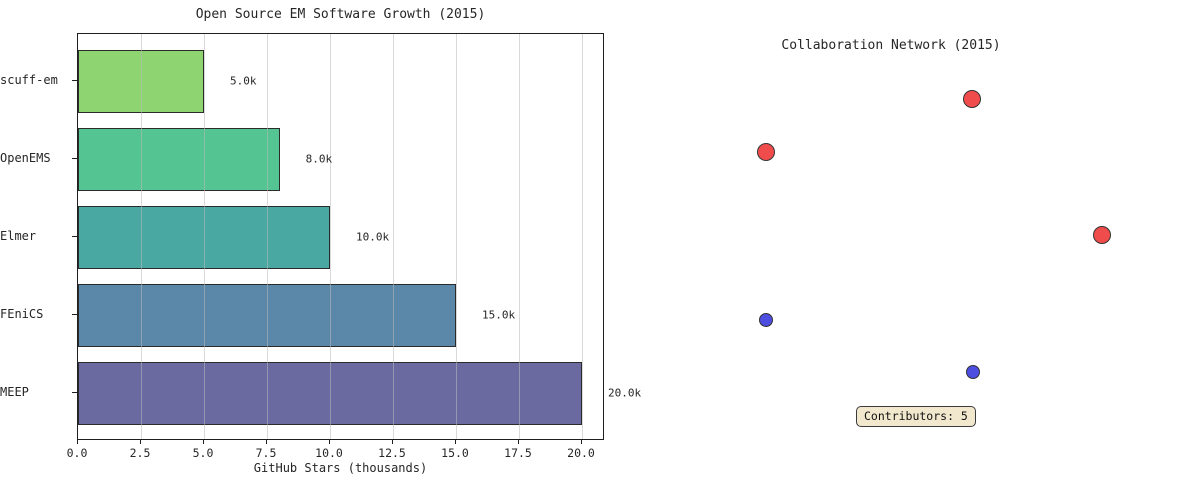  I want to click on bar-value-label: 10.0k, so click(373, 237).